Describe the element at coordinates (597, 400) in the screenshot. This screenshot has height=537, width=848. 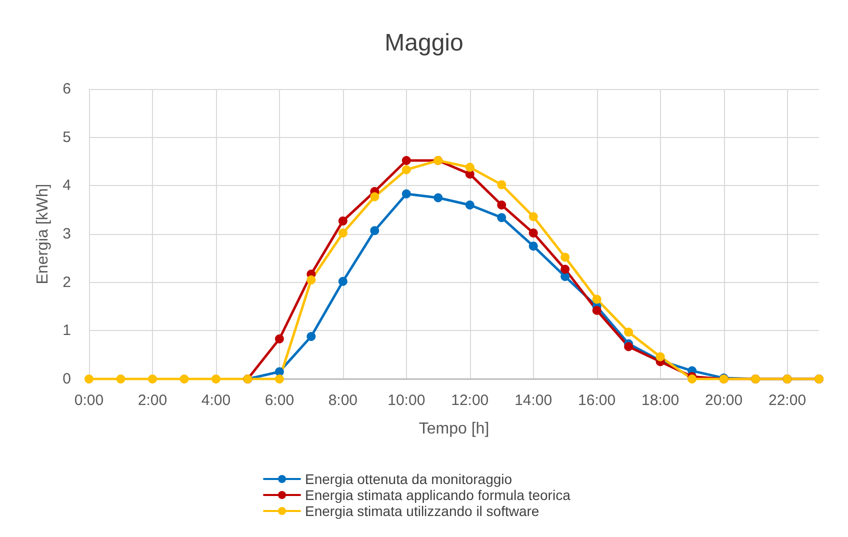
I see `x-tick-label: 16:00` at that location.